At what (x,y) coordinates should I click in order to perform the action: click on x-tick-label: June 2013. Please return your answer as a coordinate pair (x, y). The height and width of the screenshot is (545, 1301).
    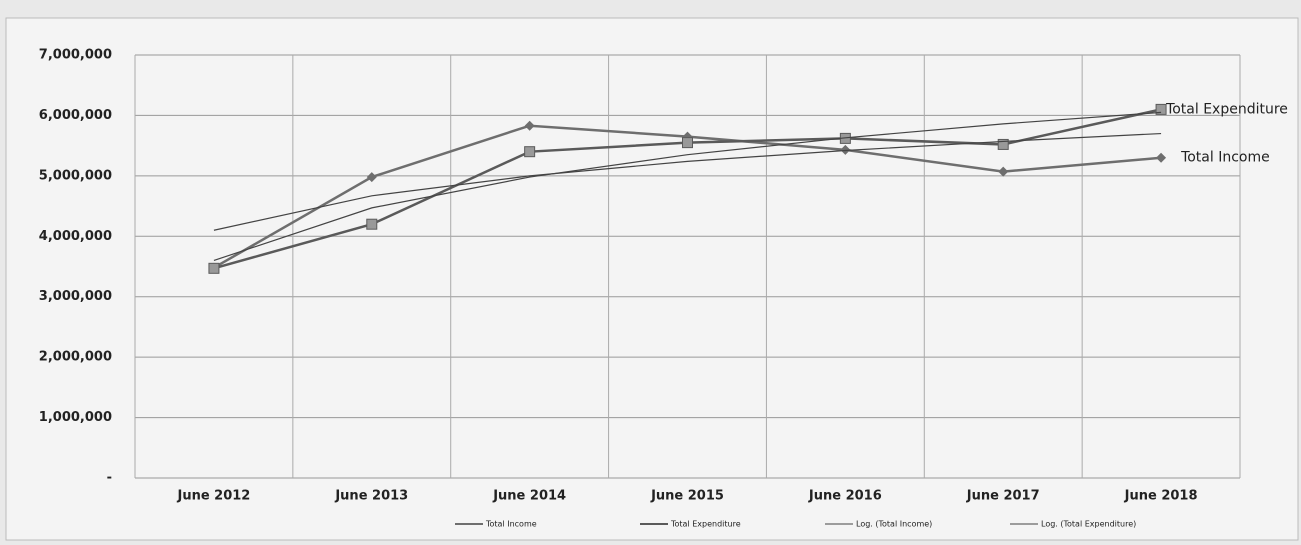
    Looking at the image, I should click on (371, 496).